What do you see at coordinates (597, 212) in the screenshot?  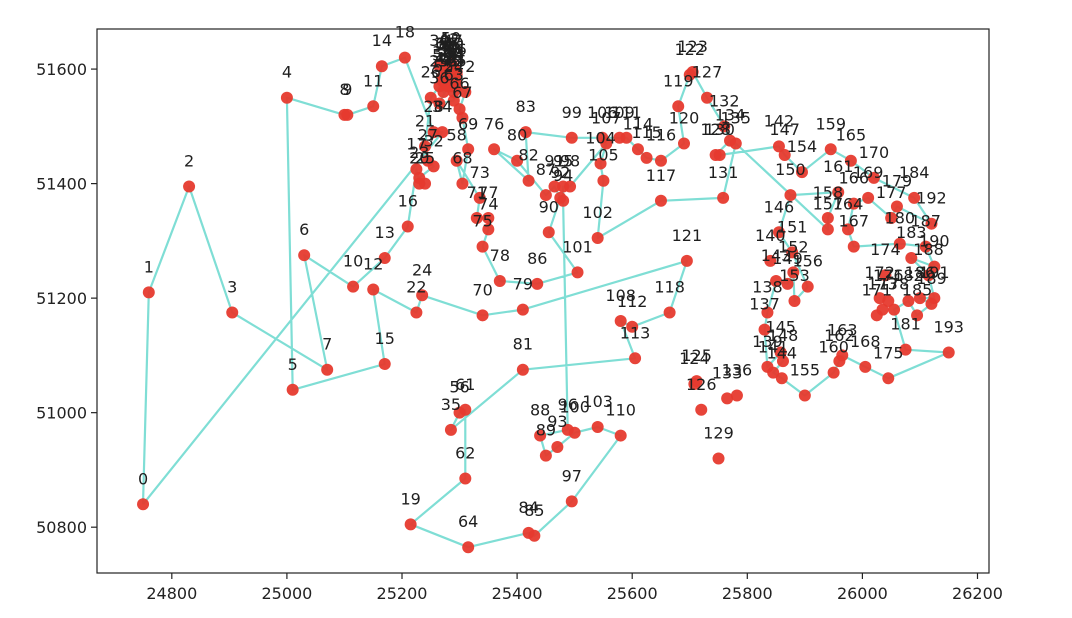 I see `point-label-102: 102` at bounding box center [597, 212].